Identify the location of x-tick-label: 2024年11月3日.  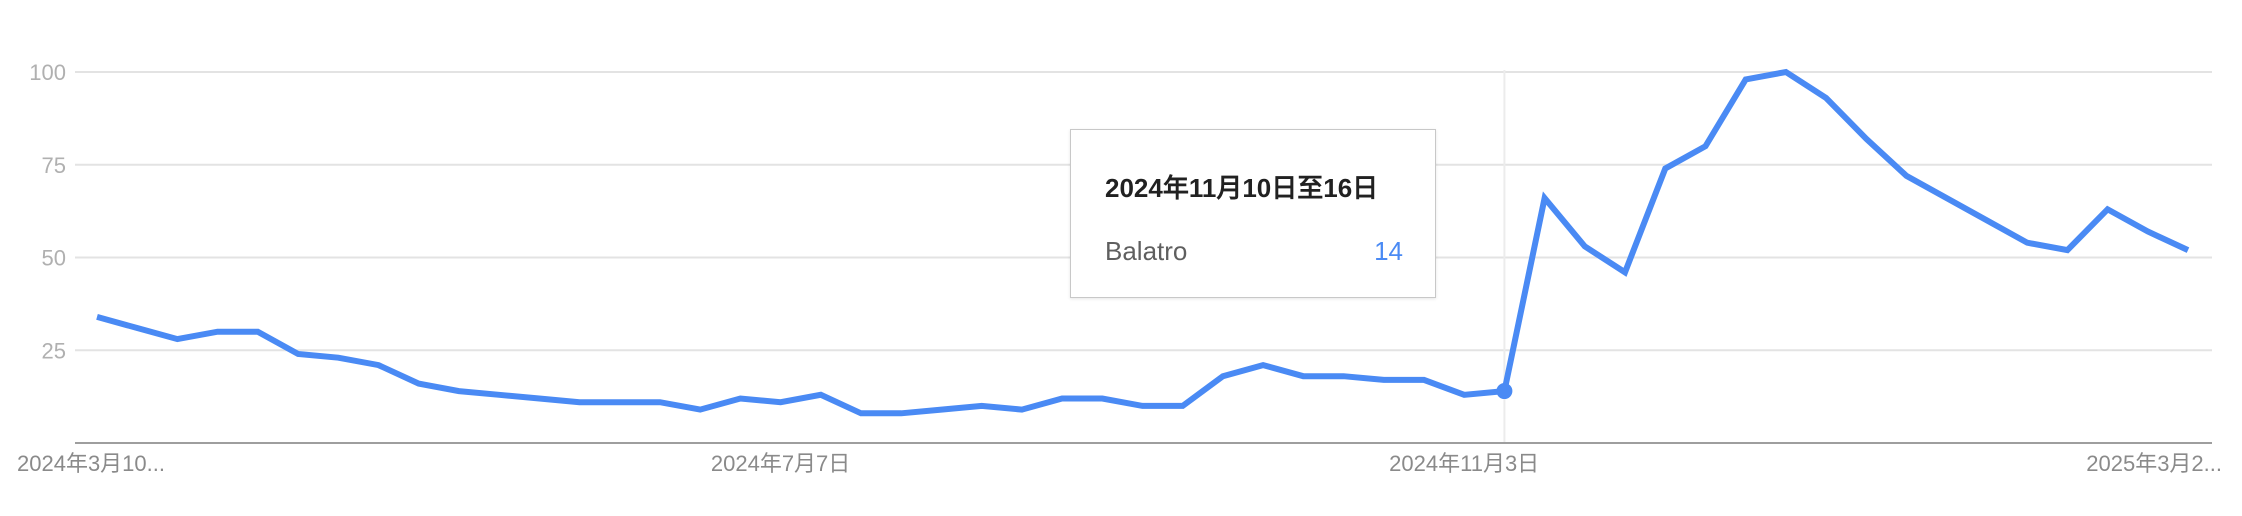
(1464, 463).